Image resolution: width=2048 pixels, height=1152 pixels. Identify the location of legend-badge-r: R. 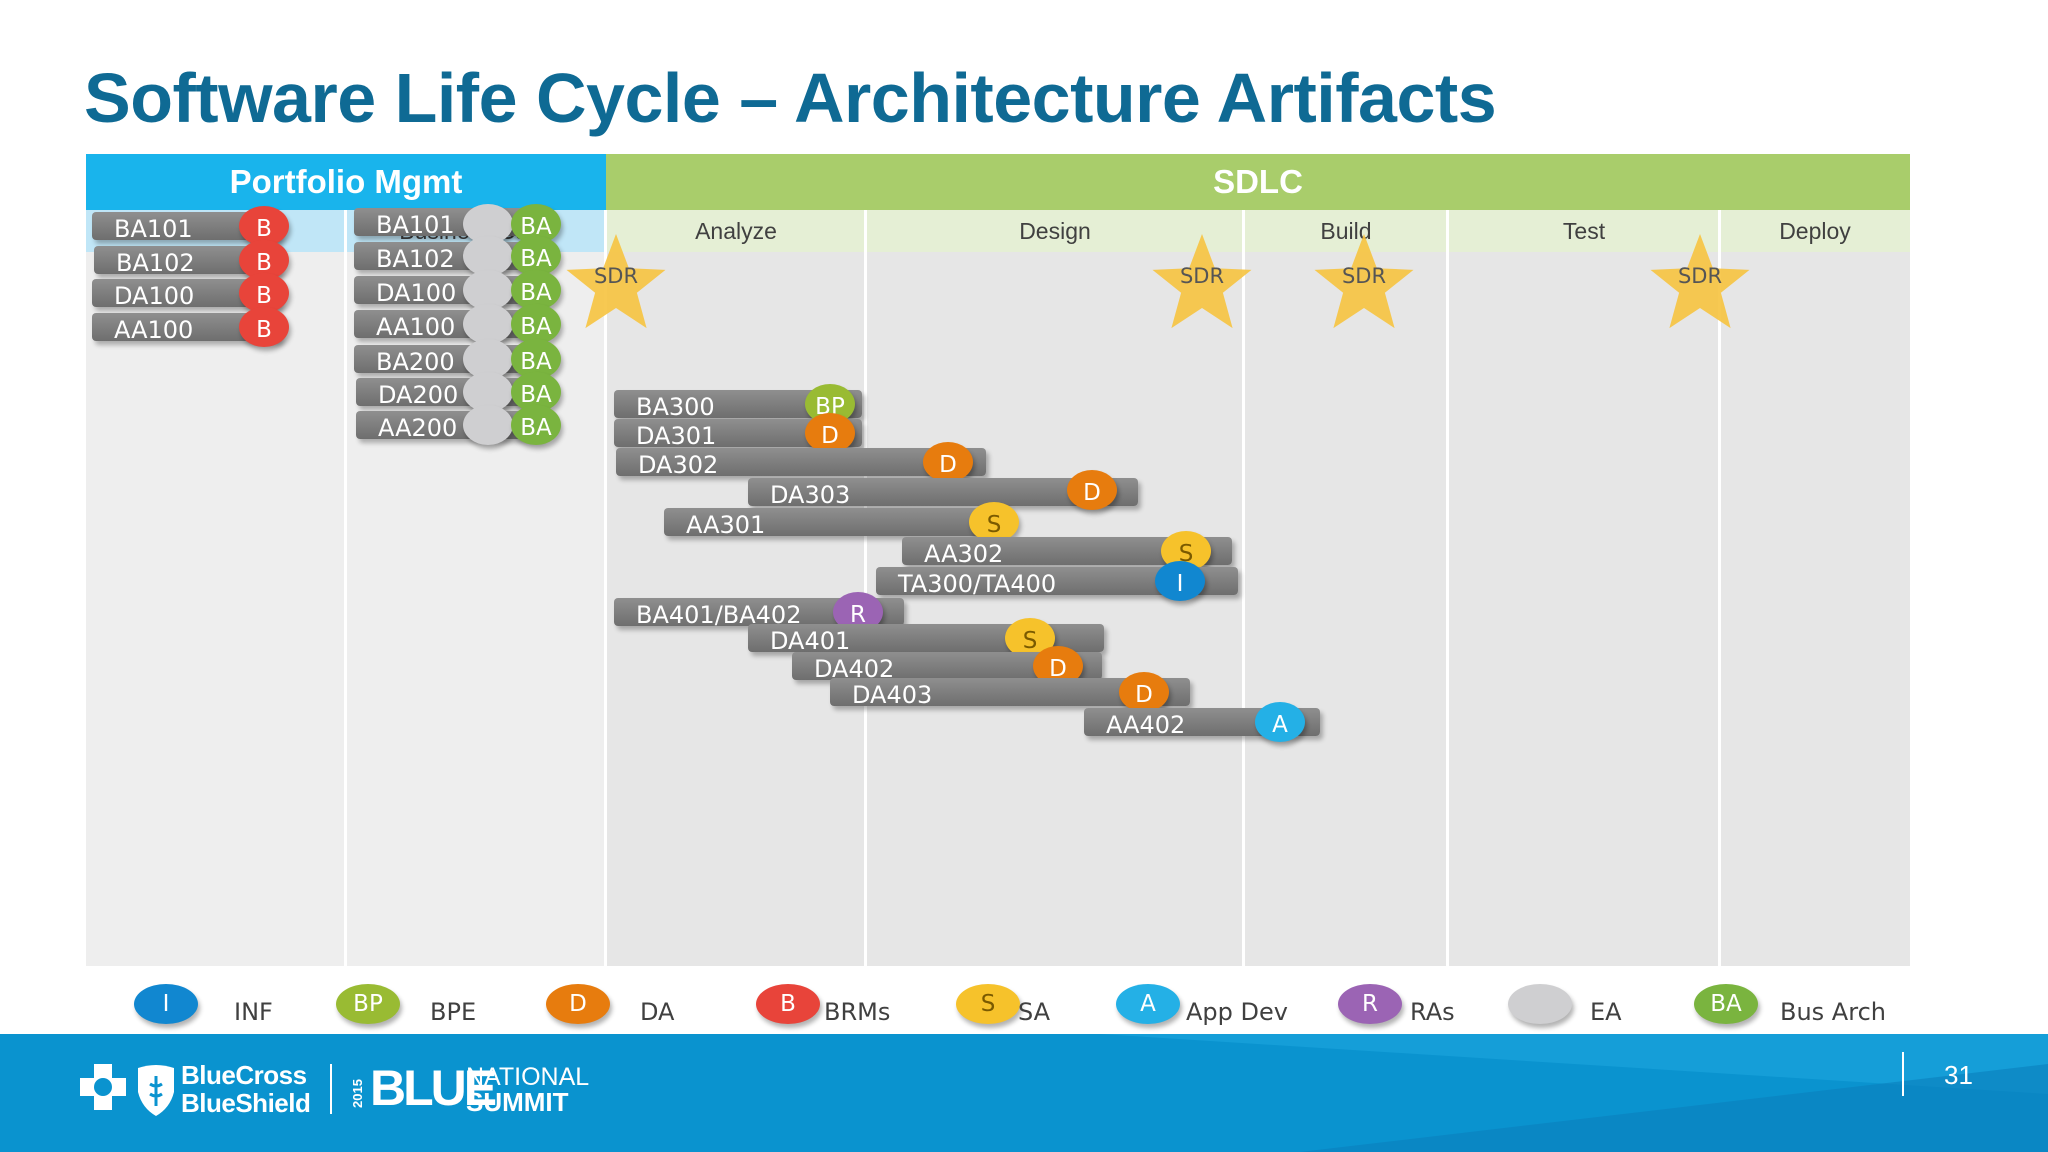
(1370, 1004).